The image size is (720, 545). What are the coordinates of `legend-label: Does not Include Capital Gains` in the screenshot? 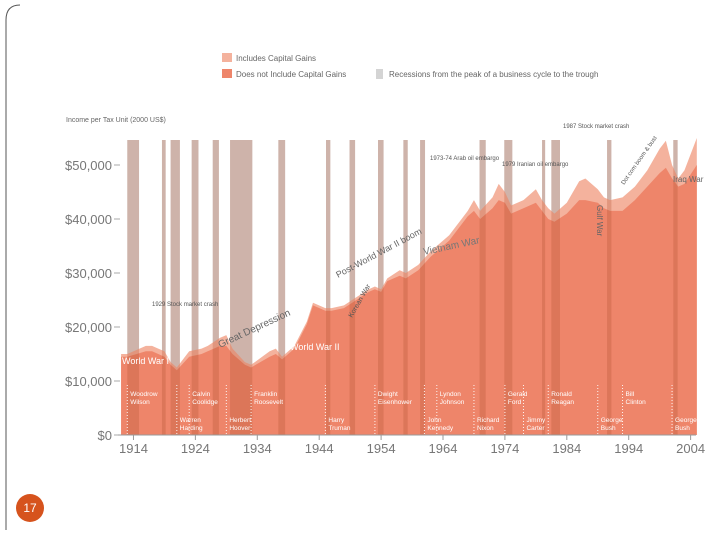 It's located at (291, 74).